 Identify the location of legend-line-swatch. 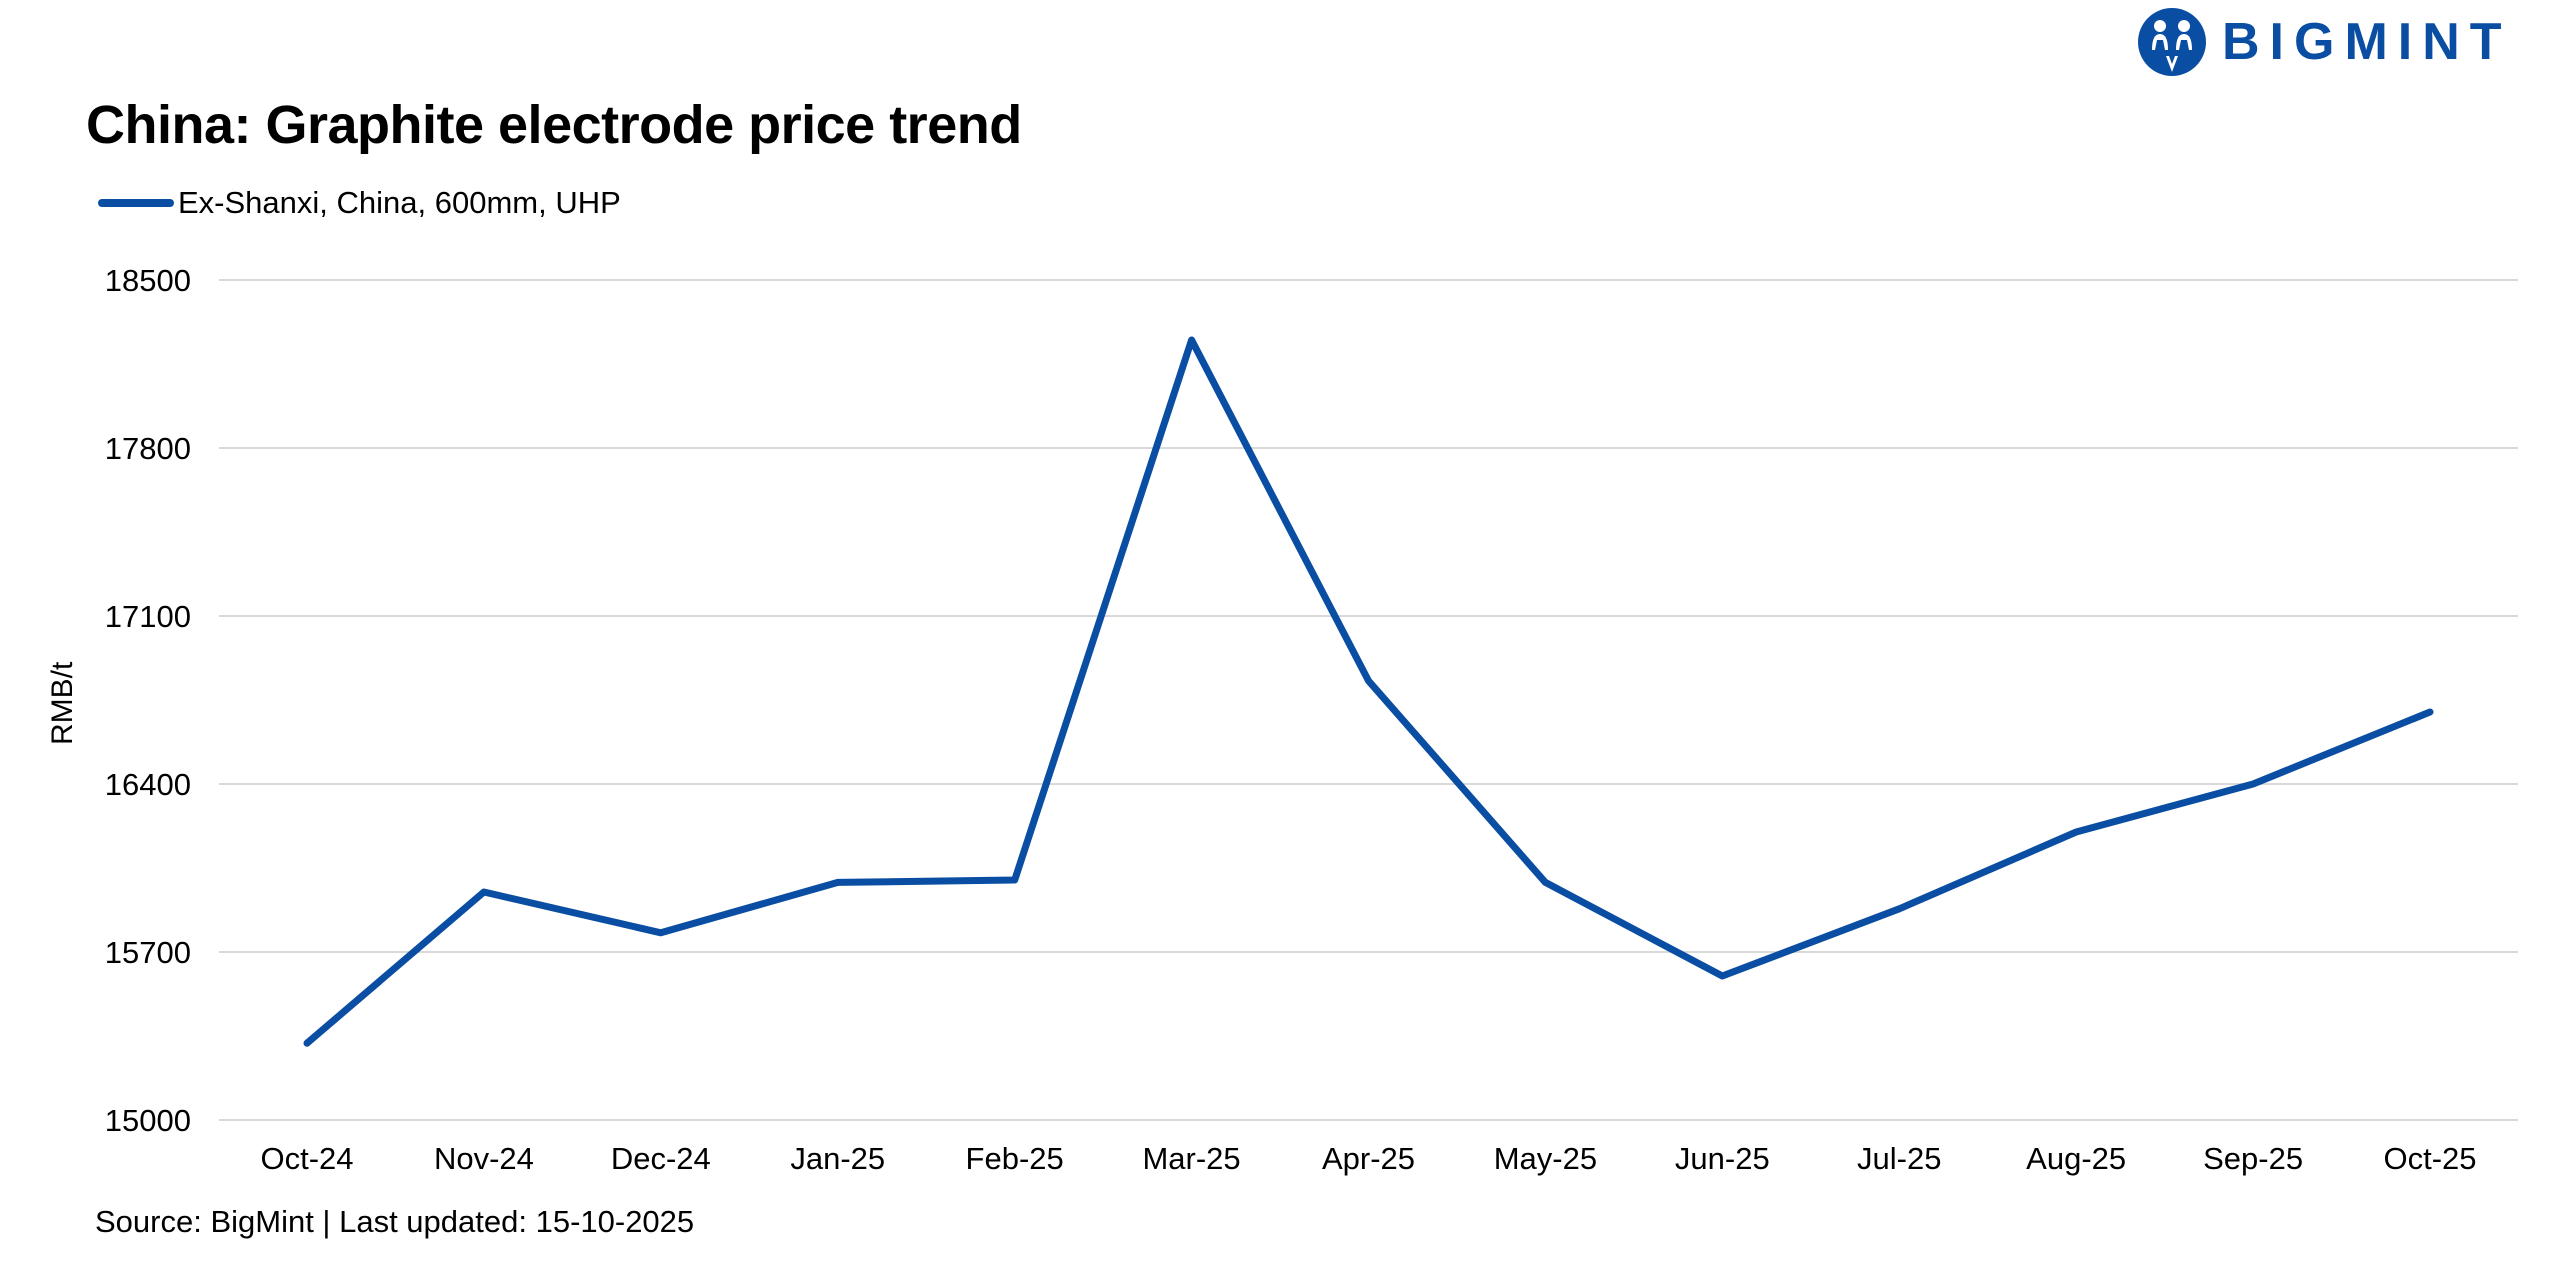
(136, 203).